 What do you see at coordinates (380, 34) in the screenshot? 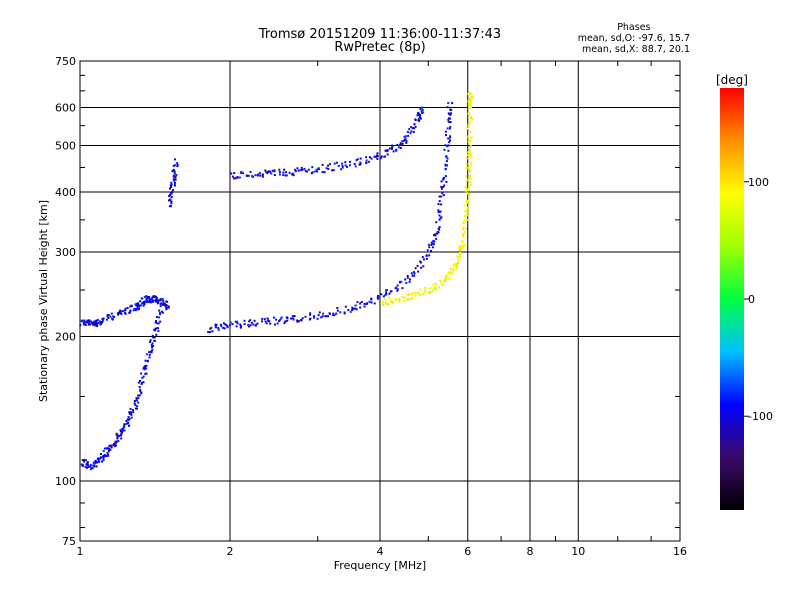
I see `chart-title: Tromsø 20151209 11:36:00-11:37:43` at bounding box center [380, 34].